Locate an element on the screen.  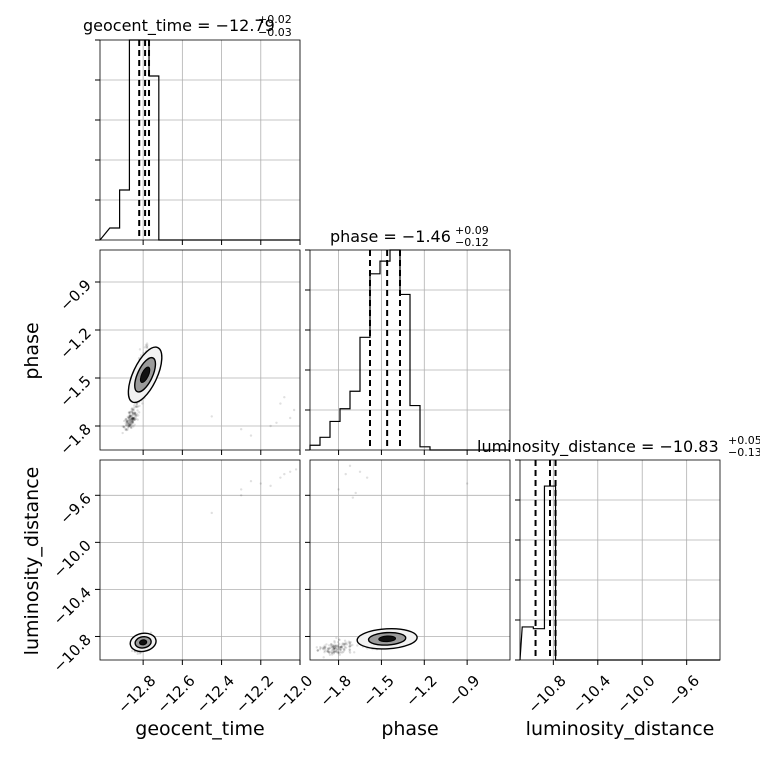
geocent-time-hist-histogram is located at coordinates (199, 140).